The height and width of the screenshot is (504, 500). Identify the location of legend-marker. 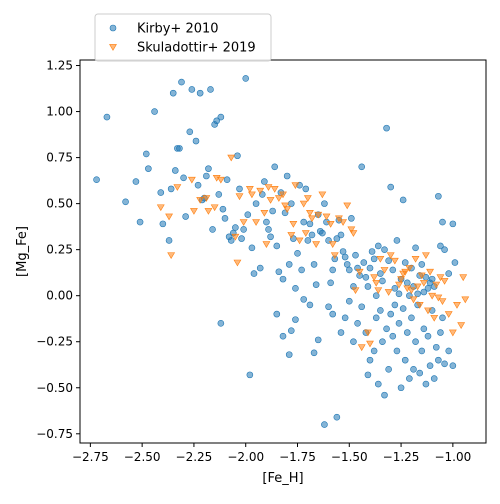
(113, 28).